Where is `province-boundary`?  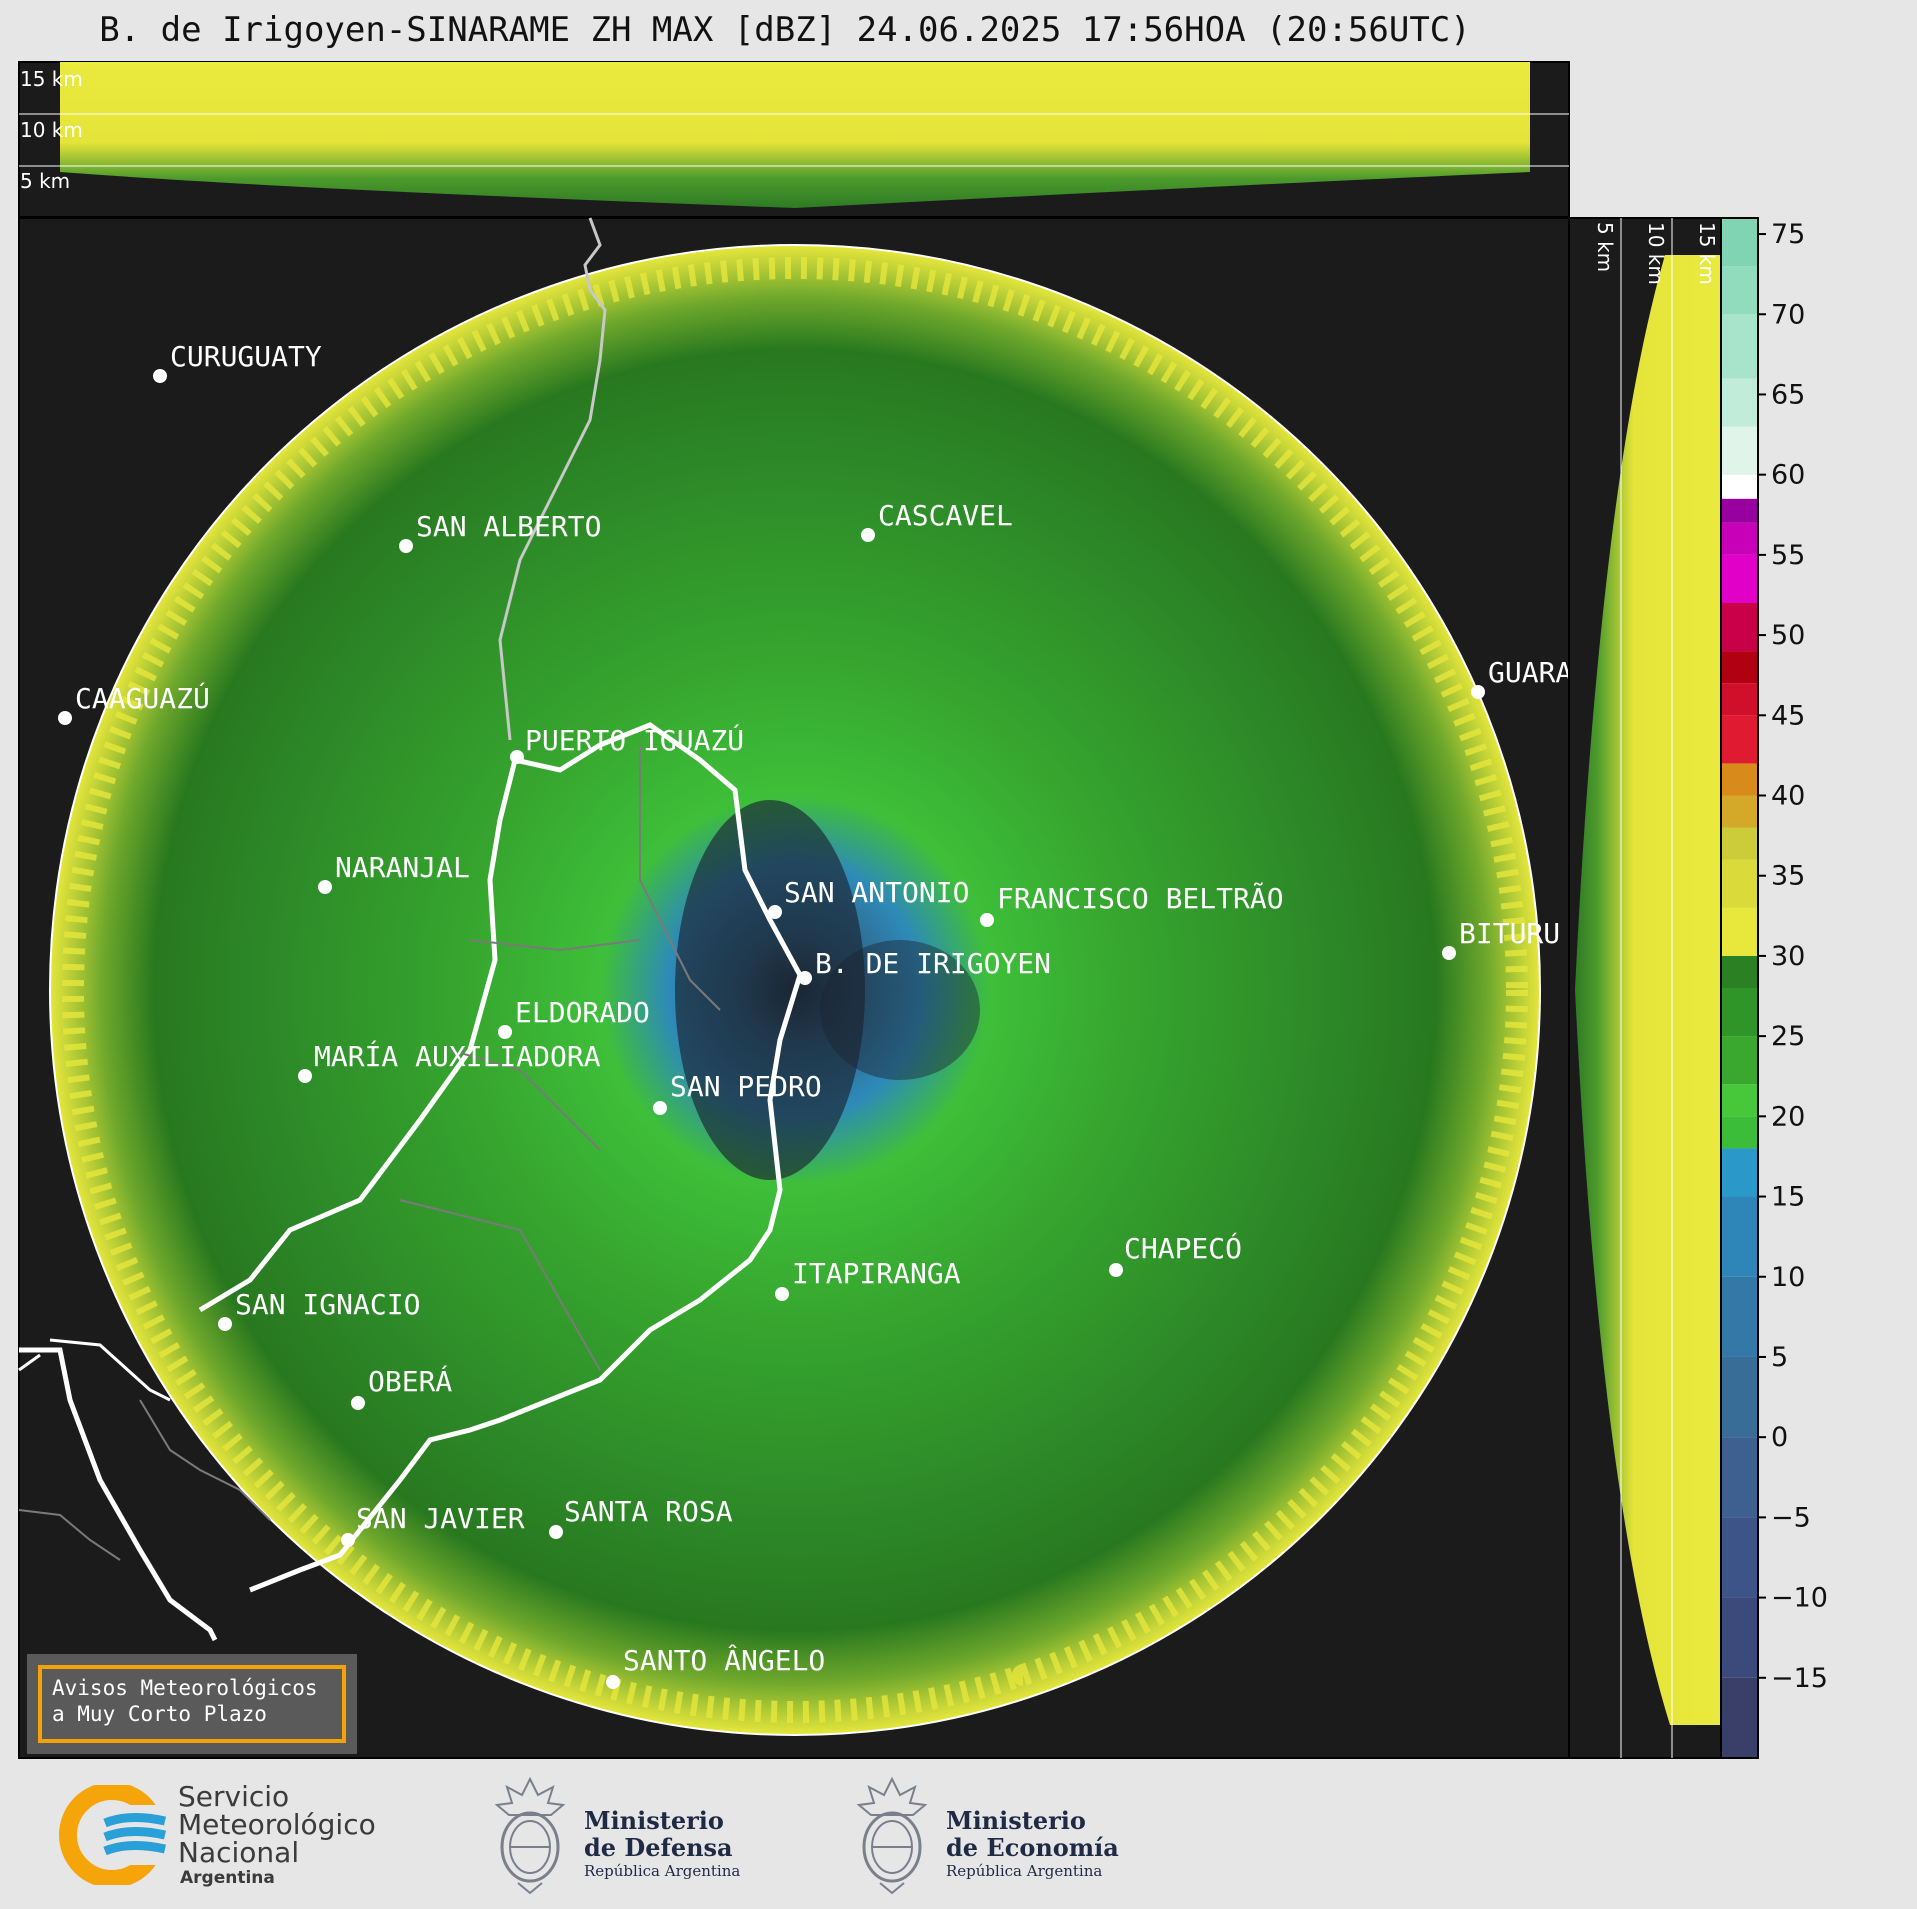 province-boundary is located at coordinates (526, 1157).